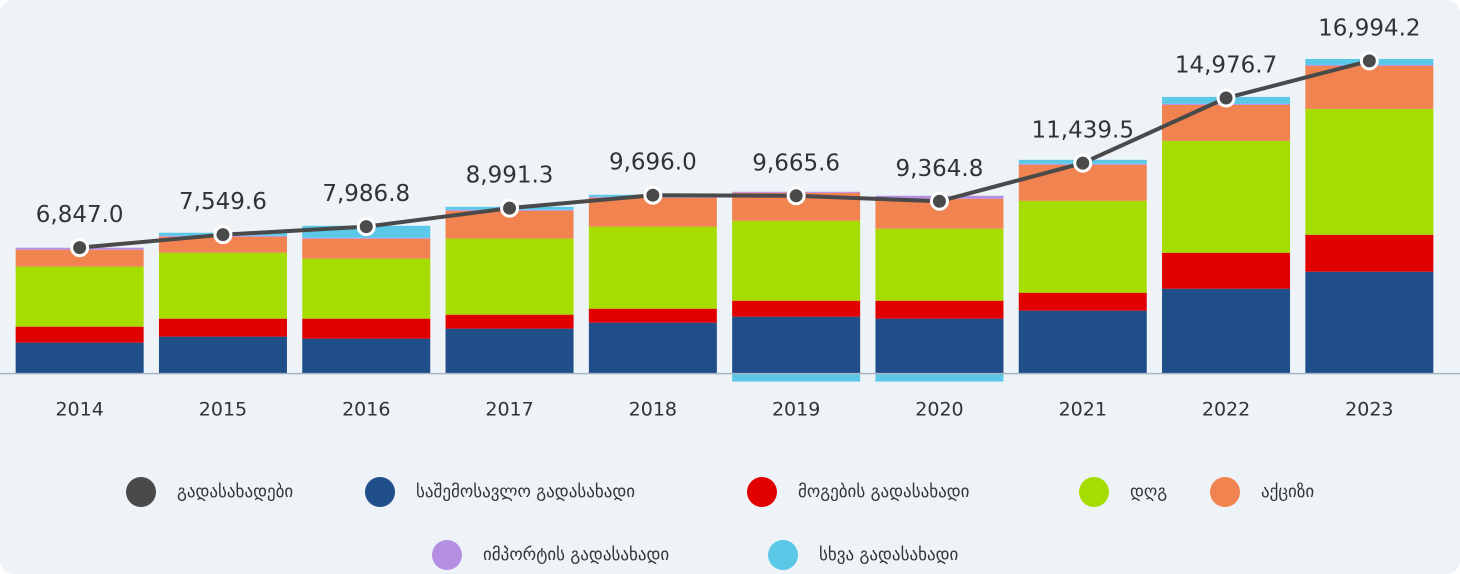 Image resolution: width=1460 pixels, height=574 pixels. Describe the element at coordinates (366, 194) in the screenshot. I see `data-label: 7,986.8` at that location.